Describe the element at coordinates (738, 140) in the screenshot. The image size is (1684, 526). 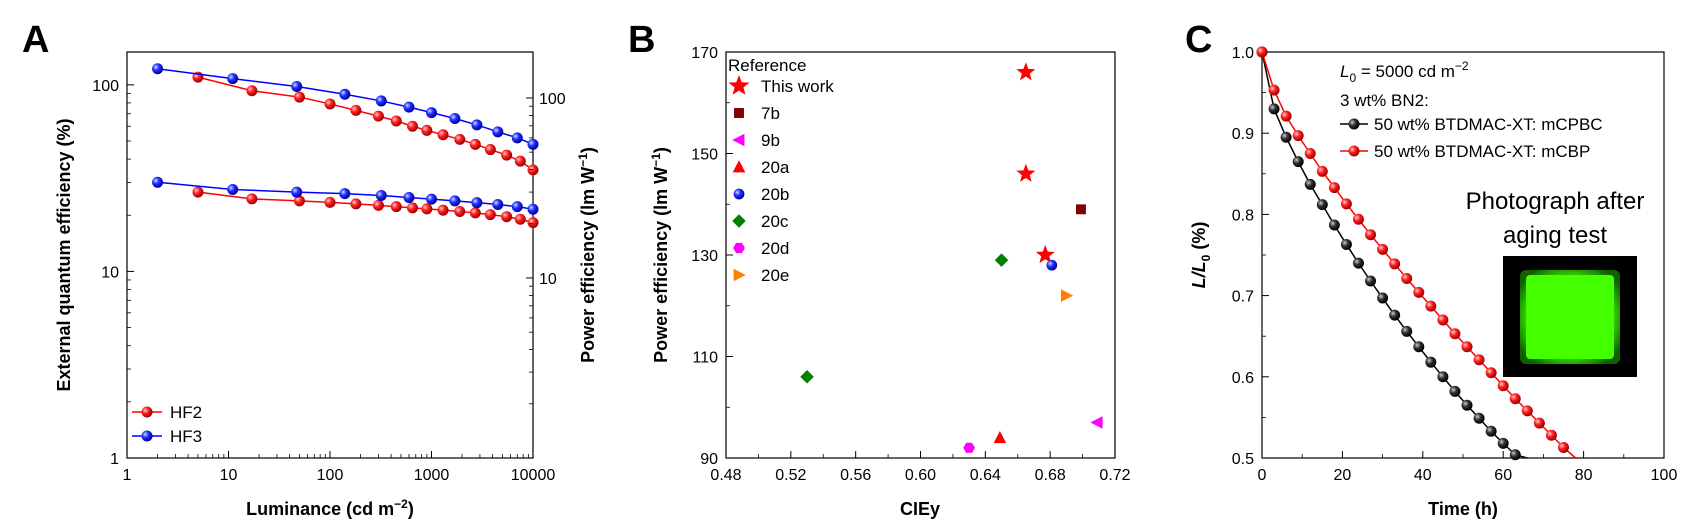
I see `legend-marker-9b` at that location.